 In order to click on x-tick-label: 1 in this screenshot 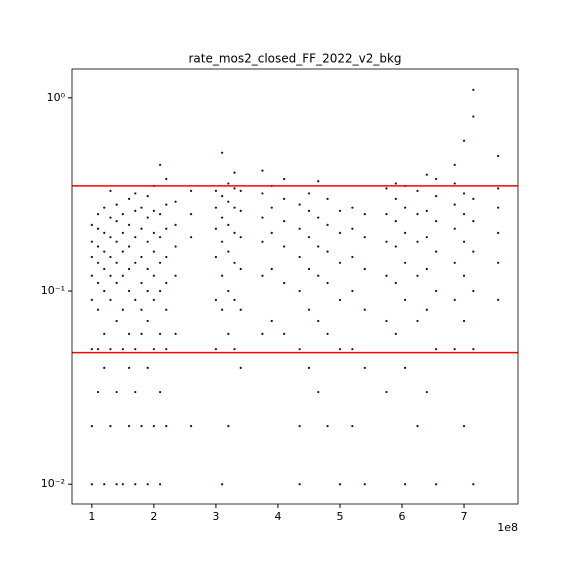, I will do `click(91, 516)`.